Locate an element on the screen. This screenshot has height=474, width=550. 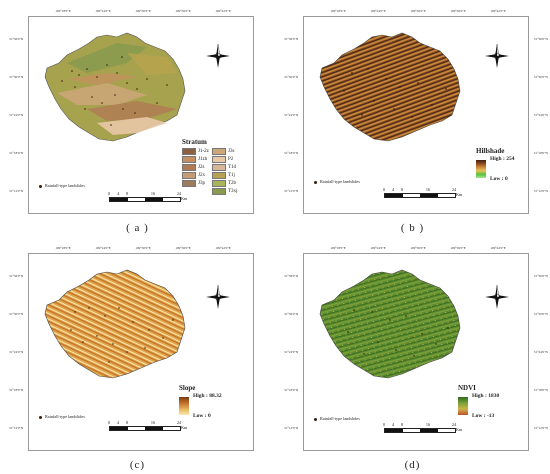
stratum-label: T3xj is located at coordinates (233, 191).